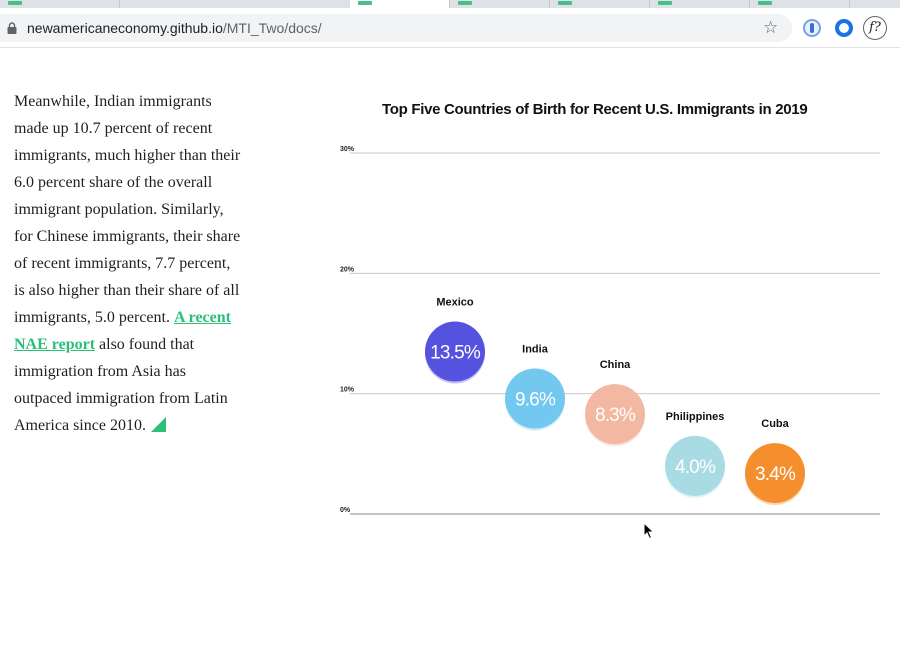  Describe the element at coordinates (455, 303) in the screenshot. I see `country-label: Mexico` at that location.